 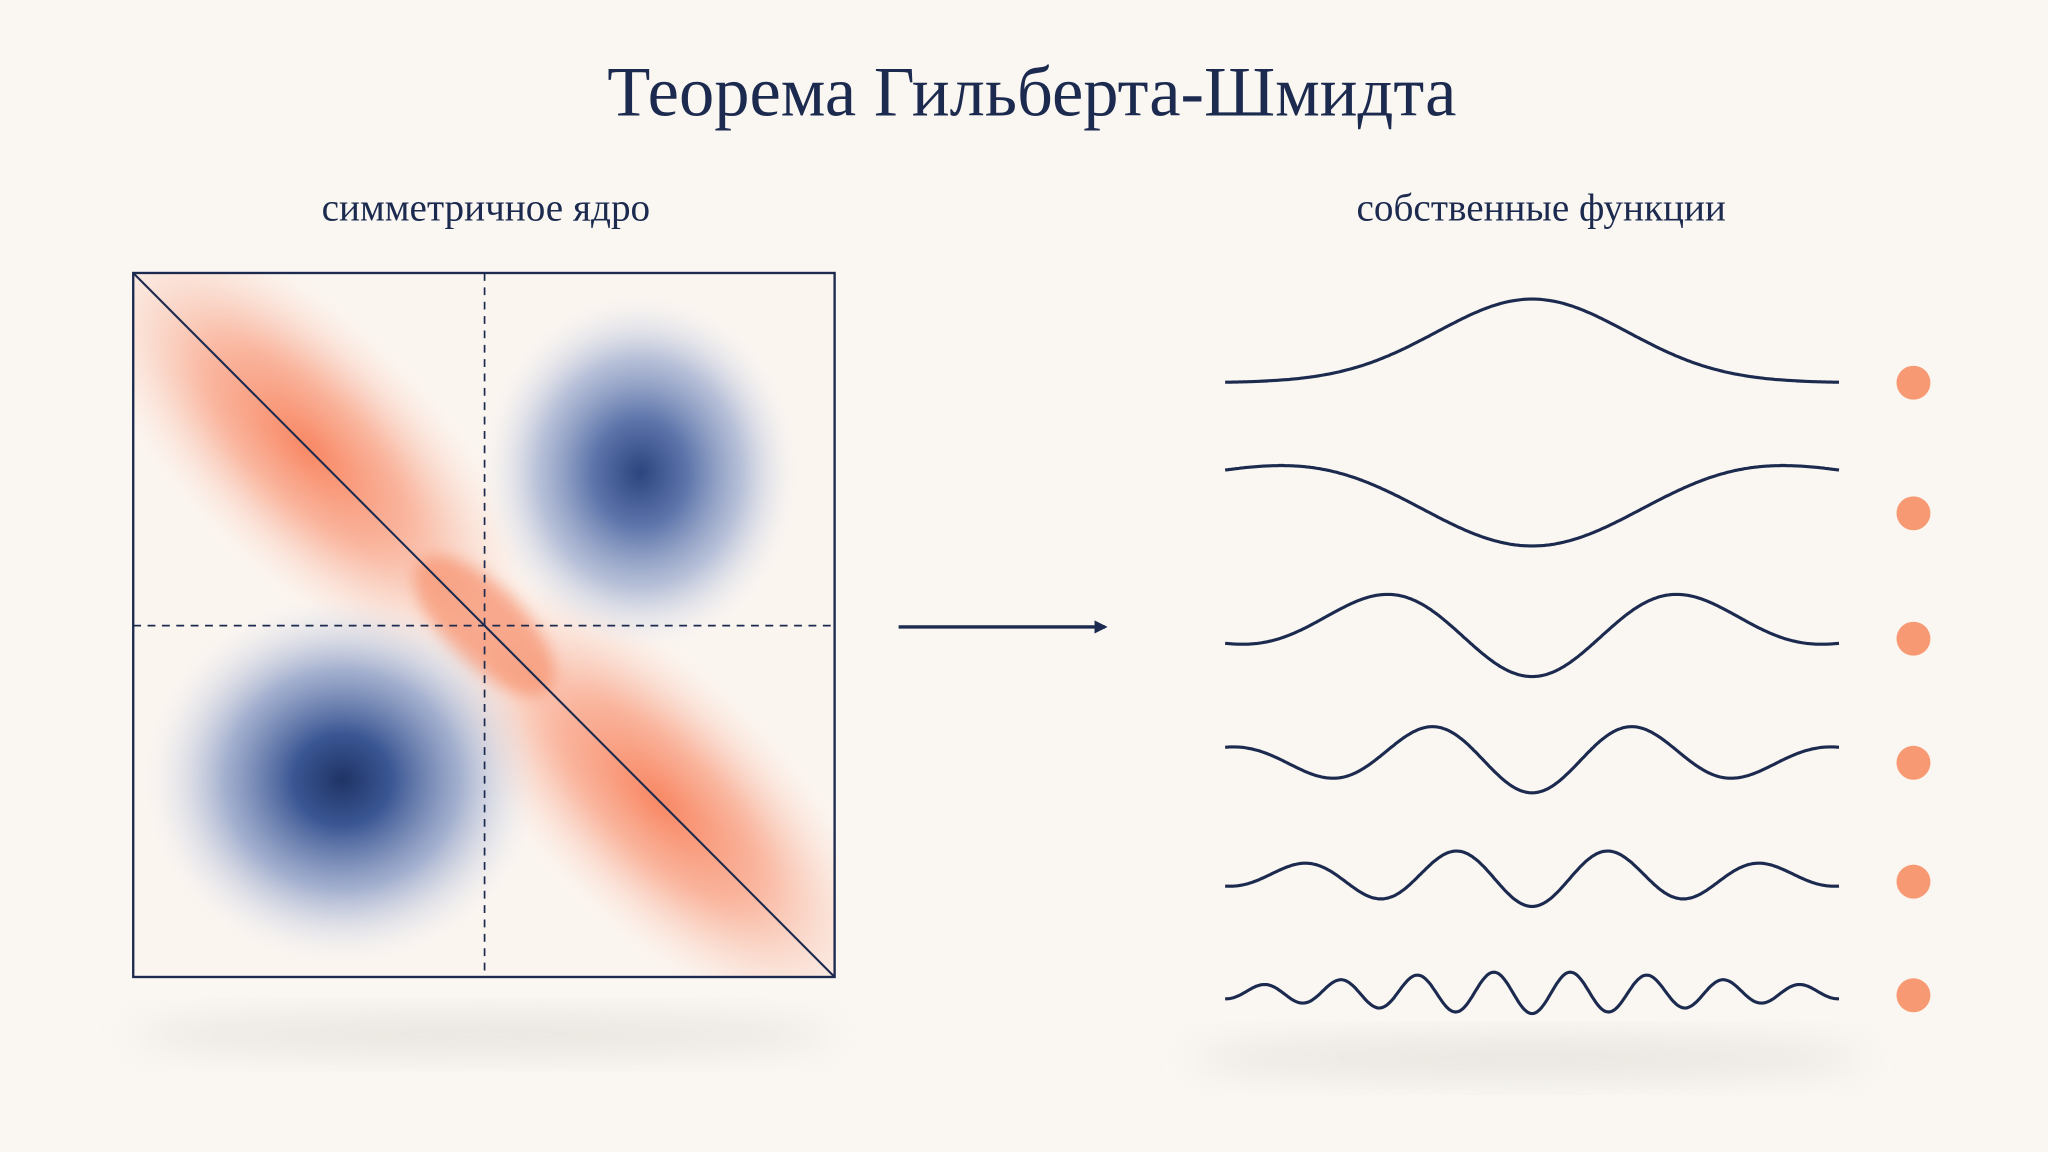 I want to click on left-label: симметричное ядро, so click(x=486, y=208).